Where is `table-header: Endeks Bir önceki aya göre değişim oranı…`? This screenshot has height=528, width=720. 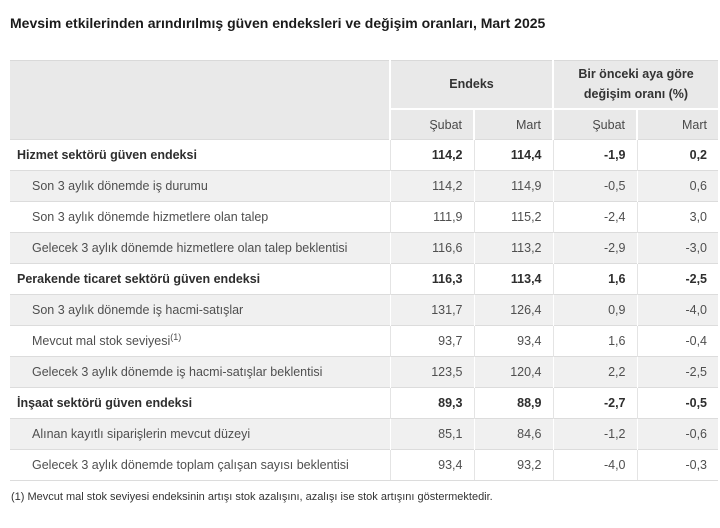 table-header: Endeks Bir önceki aya göre değişim oranı… is located at coordinates (364, 100).